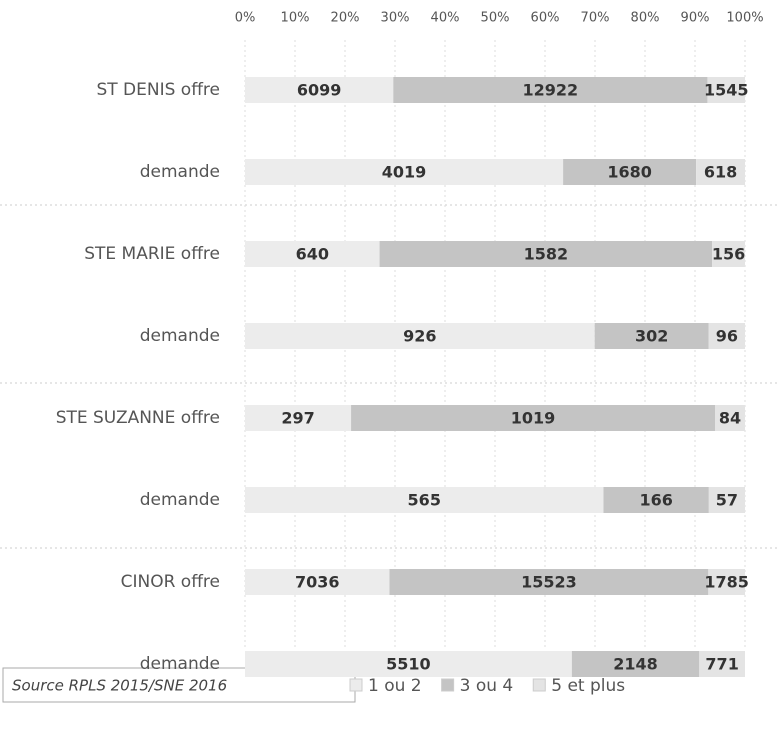 This screenshot has height=754, width=778. Describe the element at coordinates (445, 18) in the screenshot. I see `x-tick-label: 40%` at that location.